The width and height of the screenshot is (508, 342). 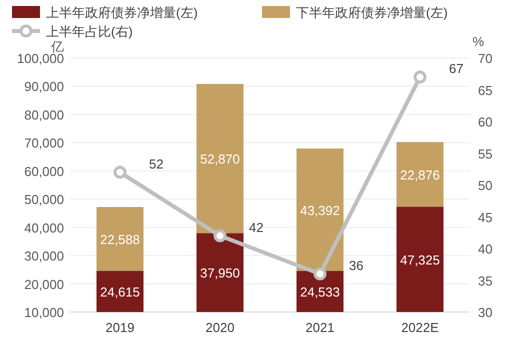 What do you see at coordinates (44, 312) in the screenshot?
I see `y-tick-label: 10,000` at bounding box center [44, 312].